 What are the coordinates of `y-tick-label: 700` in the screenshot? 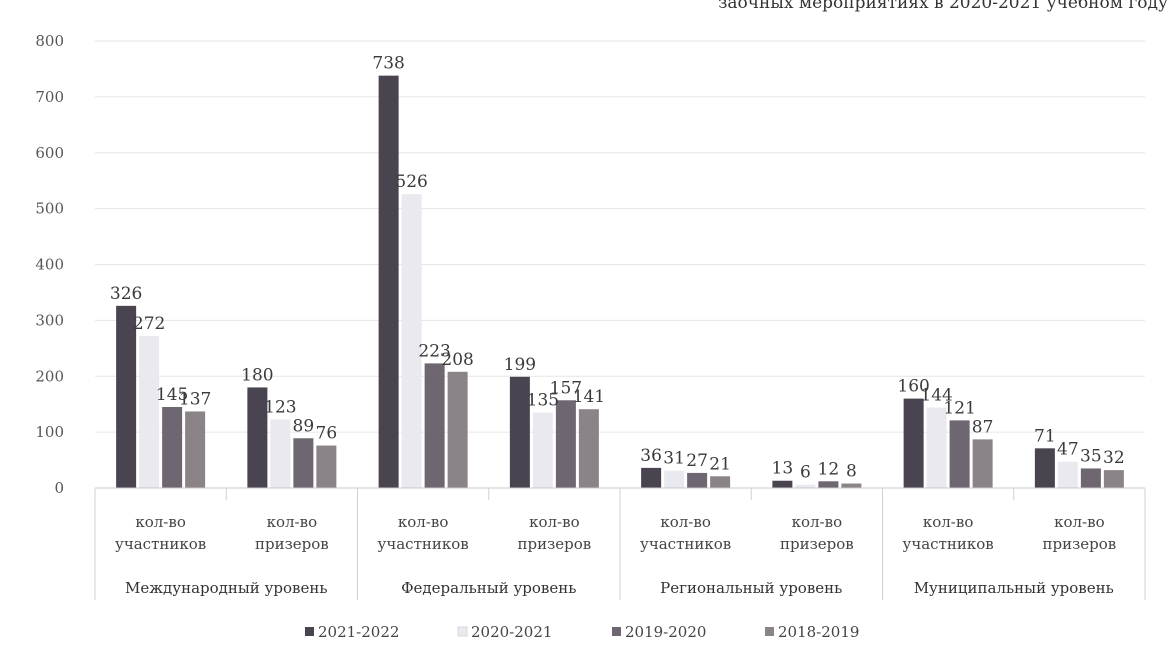 It's located at (49, 97).